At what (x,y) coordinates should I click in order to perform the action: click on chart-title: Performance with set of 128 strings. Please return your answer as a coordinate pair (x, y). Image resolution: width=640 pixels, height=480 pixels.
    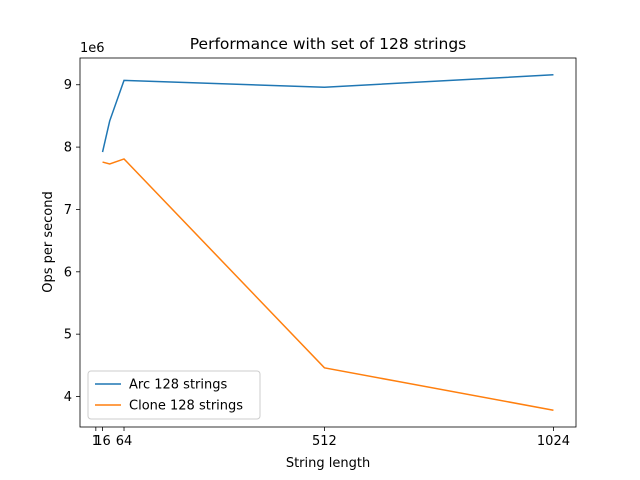
    Looking at the image, I should click on (328, 44).